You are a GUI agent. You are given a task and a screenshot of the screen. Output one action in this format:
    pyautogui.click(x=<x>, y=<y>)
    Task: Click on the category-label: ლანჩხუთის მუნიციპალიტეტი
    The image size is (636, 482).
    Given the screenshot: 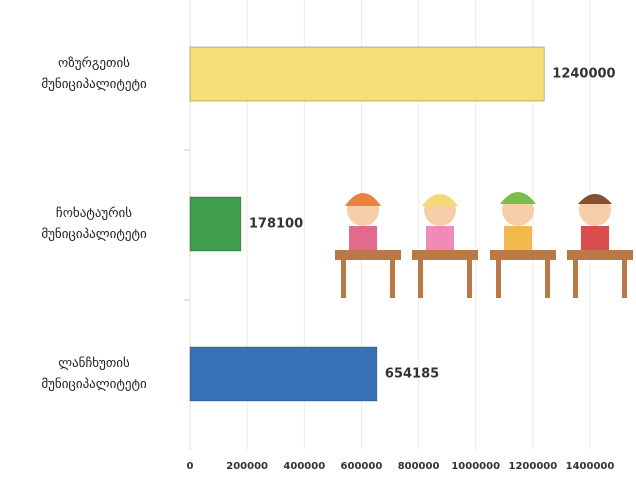 What is the action you would take?
    pyautogui.click(x=94, y=374)
    